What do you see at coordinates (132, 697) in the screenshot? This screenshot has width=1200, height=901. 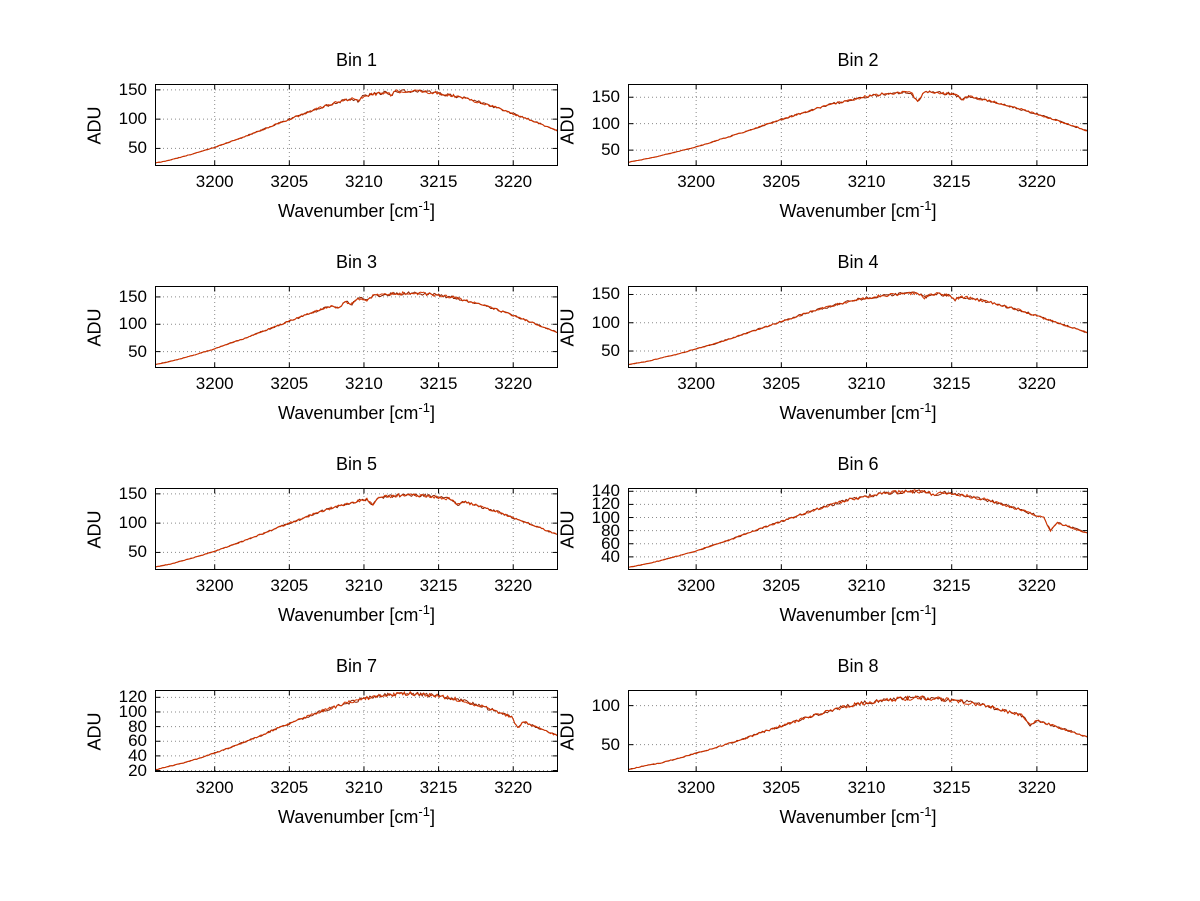 I see `y-tick-label: 120` at bounding box center [132, 697].